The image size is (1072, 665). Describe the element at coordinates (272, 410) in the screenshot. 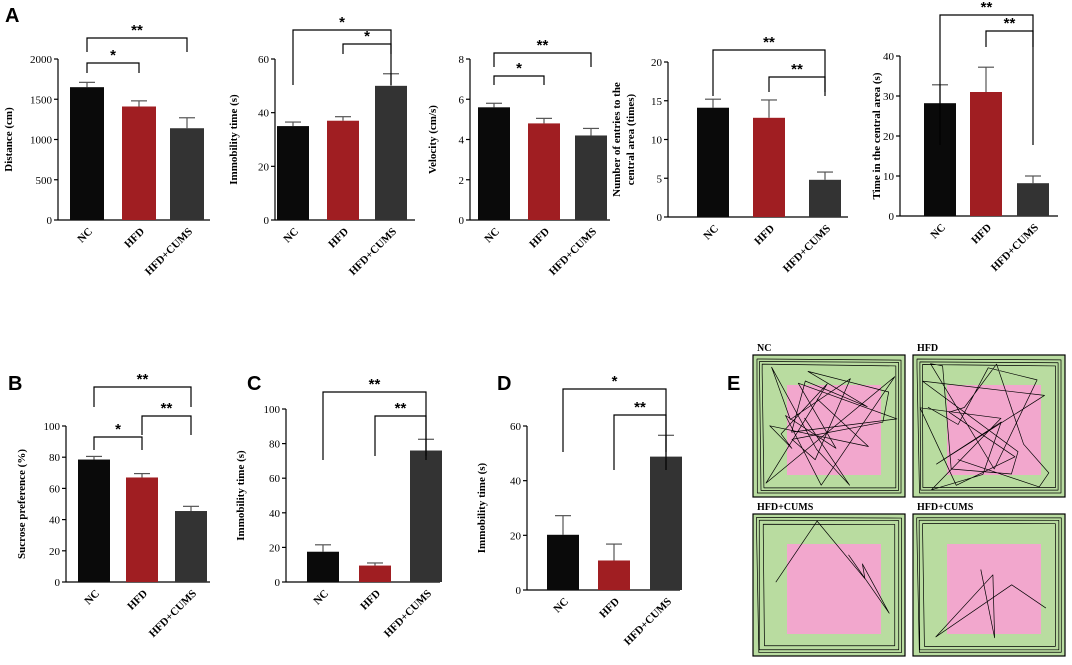

I see `y-tick-label: 100` at that location.